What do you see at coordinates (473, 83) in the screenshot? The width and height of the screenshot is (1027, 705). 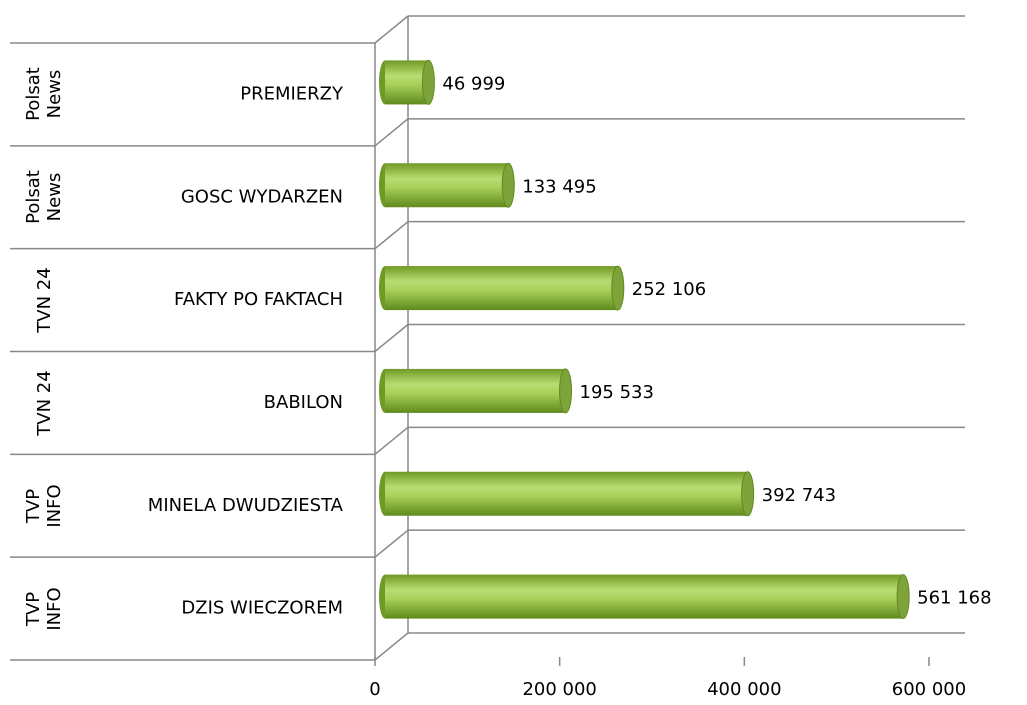 I see `data-label: 46 999` at bounding box center [473, 83].